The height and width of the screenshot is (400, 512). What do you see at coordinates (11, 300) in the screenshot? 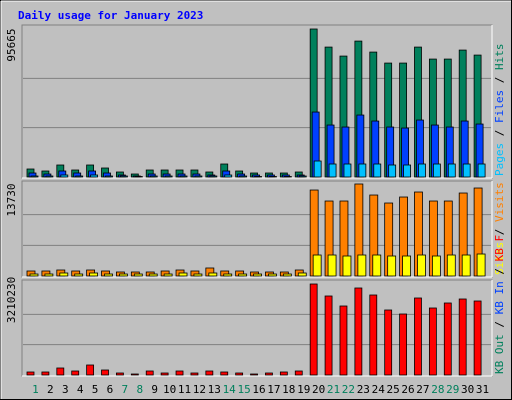
I see `y-tick-label: 3210230` at bounding box center [11, 300].